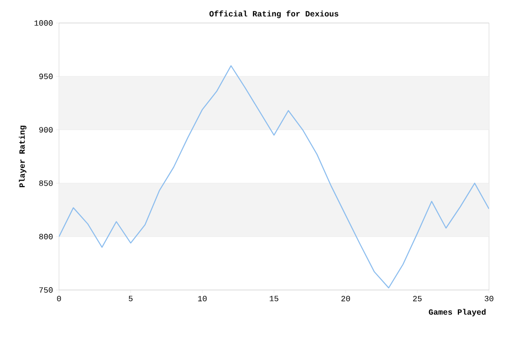 This screenshot has width=510, height=340. Describe the element at coordinates (46, 237) in the screenshot. I see `y-tick-label: 800` at that location.